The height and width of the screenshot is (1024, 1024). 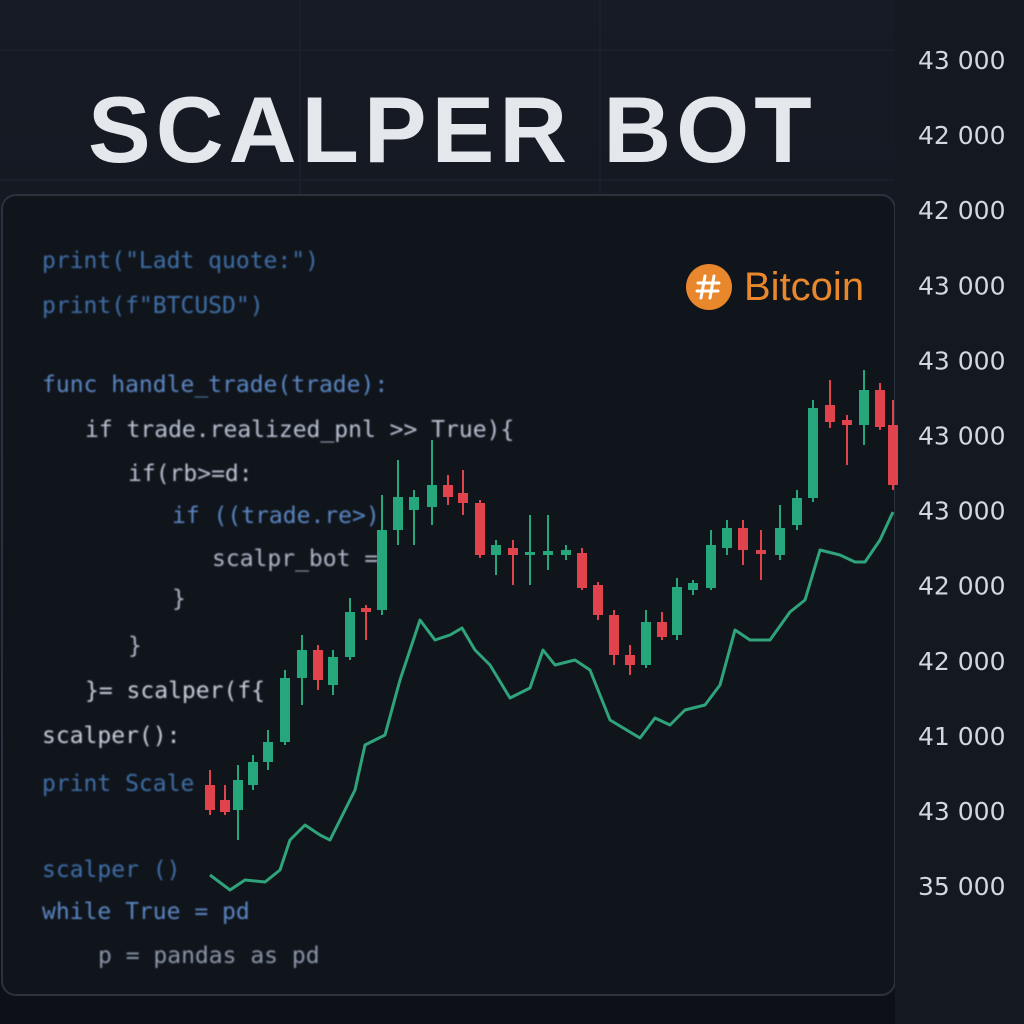 What do you see at coordinates (452, 129) in the screenshot?
I see `title: SCALPER BOT` at bounding box center [452, 129].